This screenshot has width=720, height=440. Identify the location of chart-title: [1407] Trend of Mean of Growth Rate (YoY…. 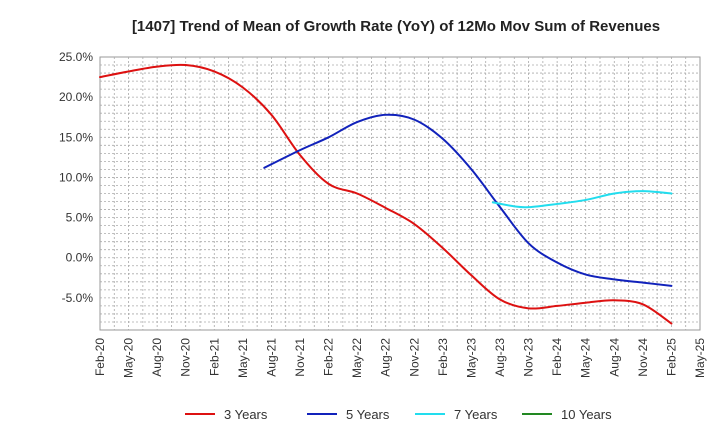
(396, 26).